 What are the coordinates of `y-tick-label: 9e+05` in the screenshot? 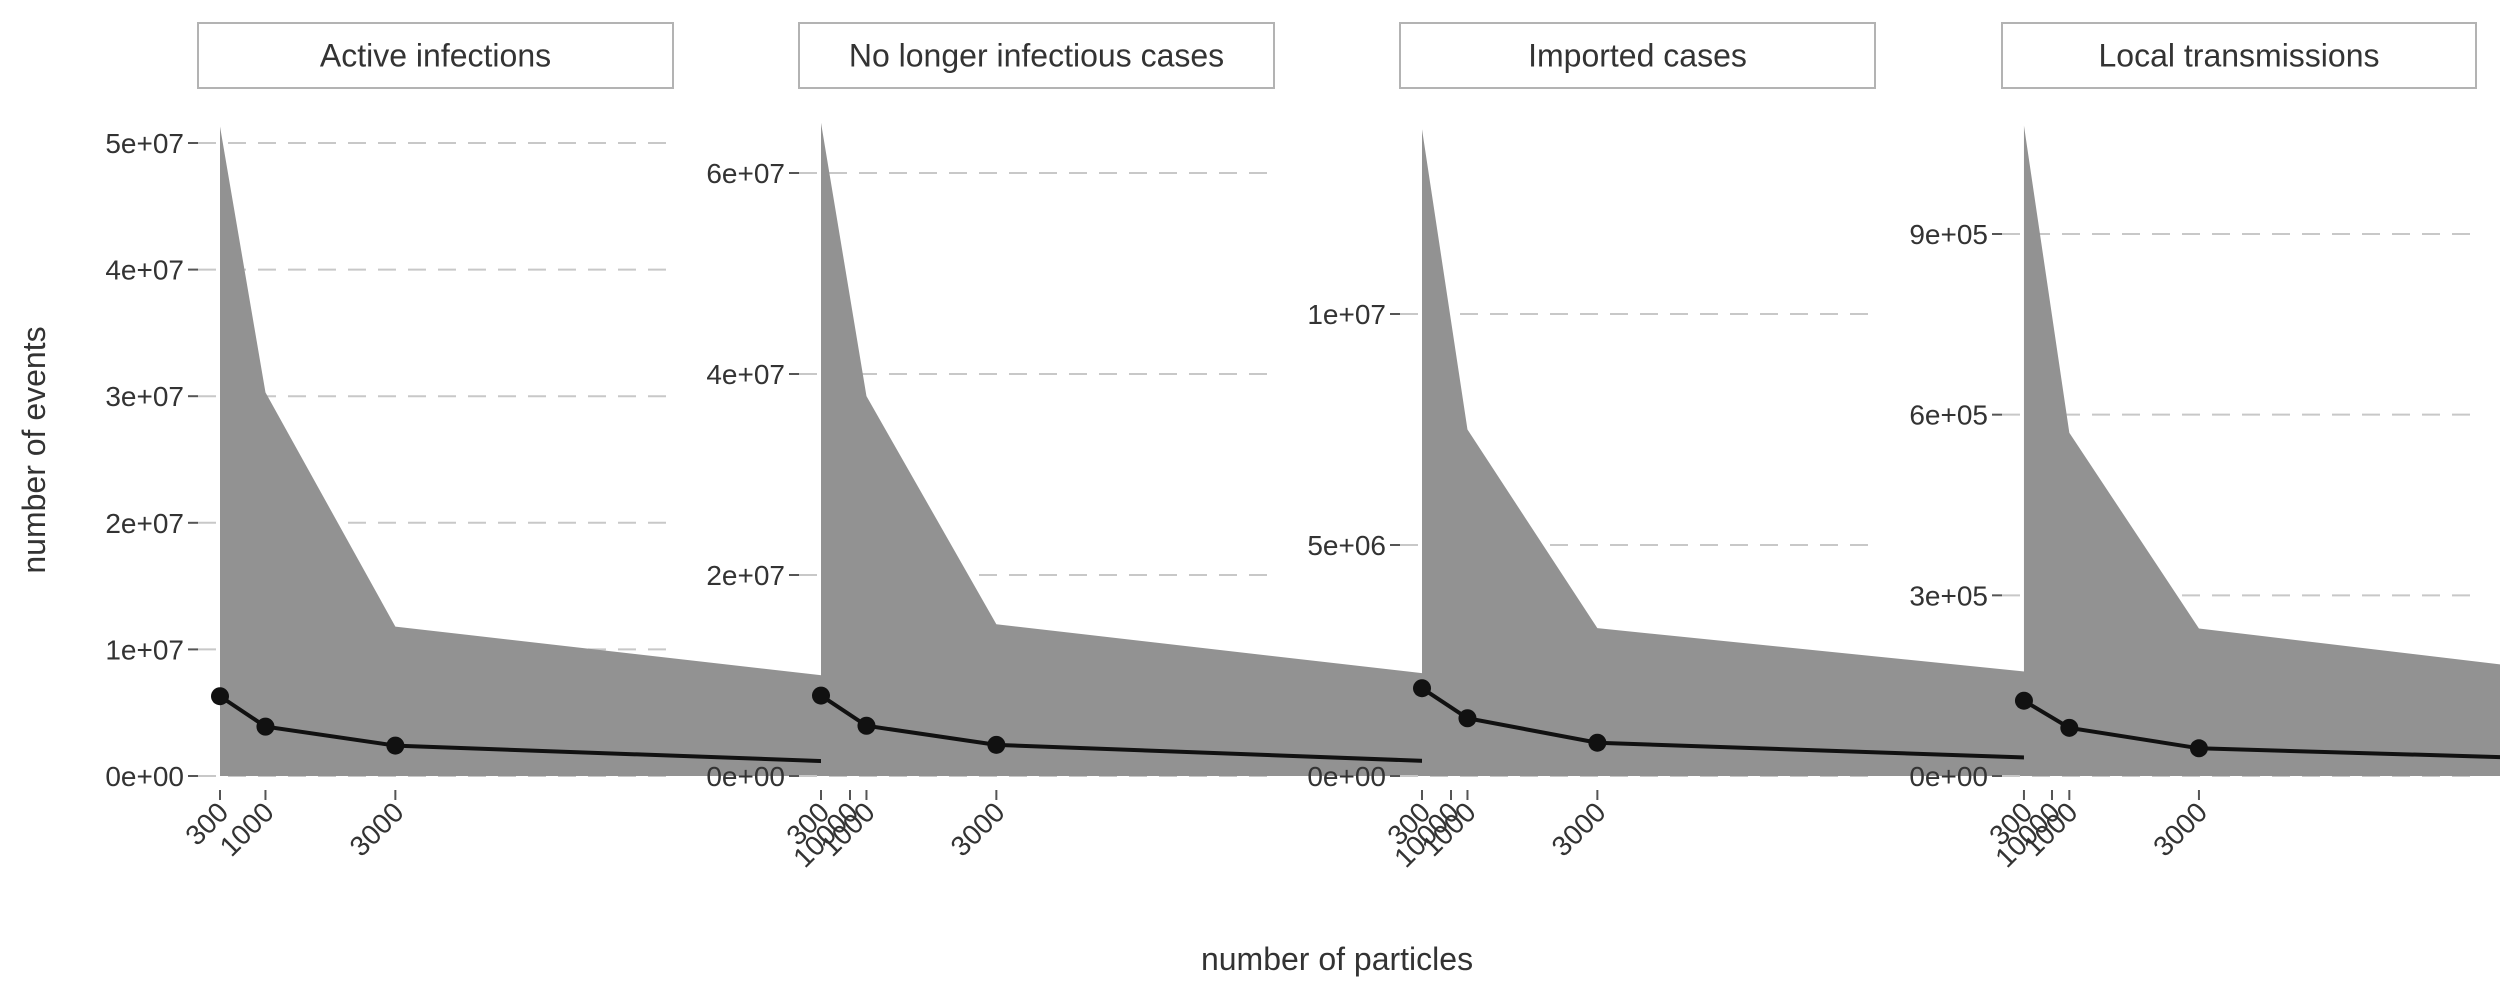 It's located at (1948, 234).